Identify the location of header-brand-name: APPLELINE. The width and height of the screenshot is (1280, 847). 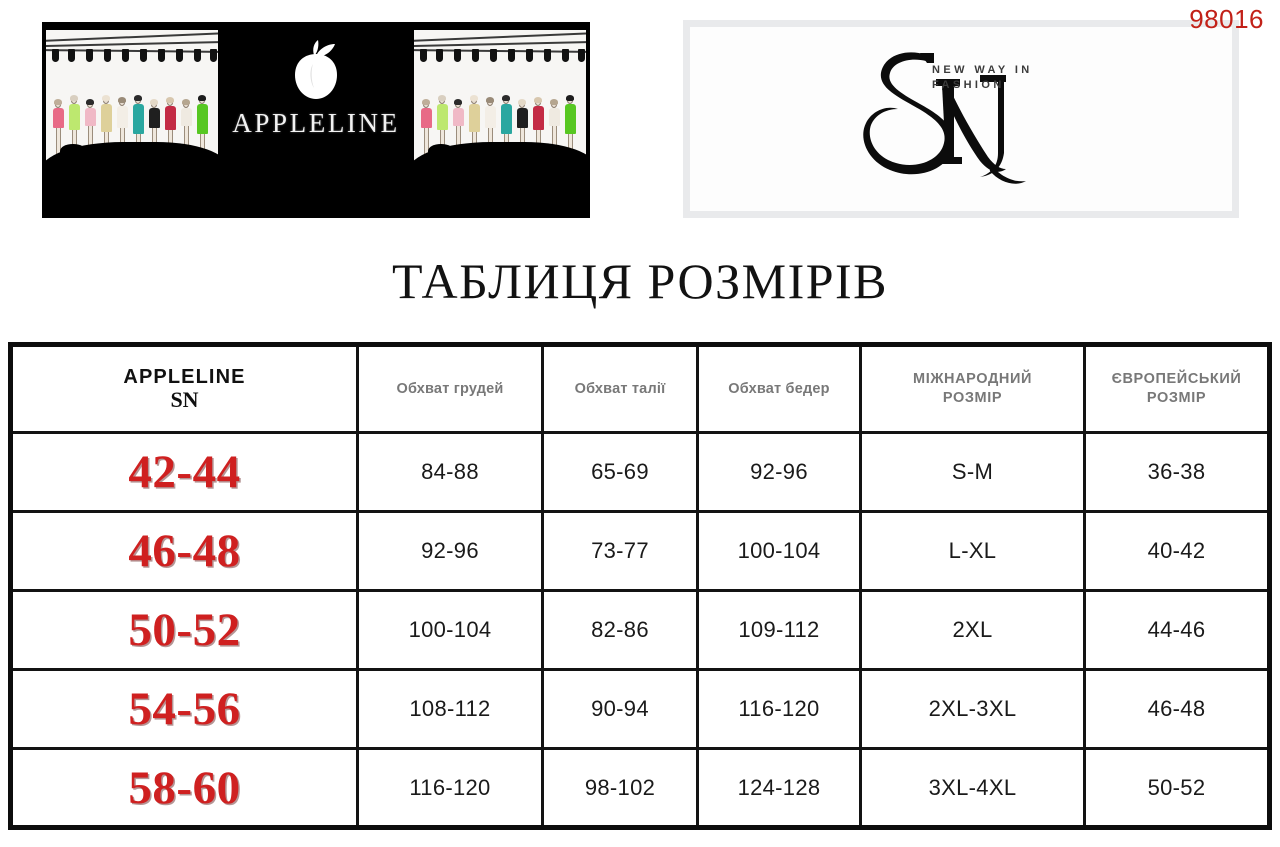
(184, 377).